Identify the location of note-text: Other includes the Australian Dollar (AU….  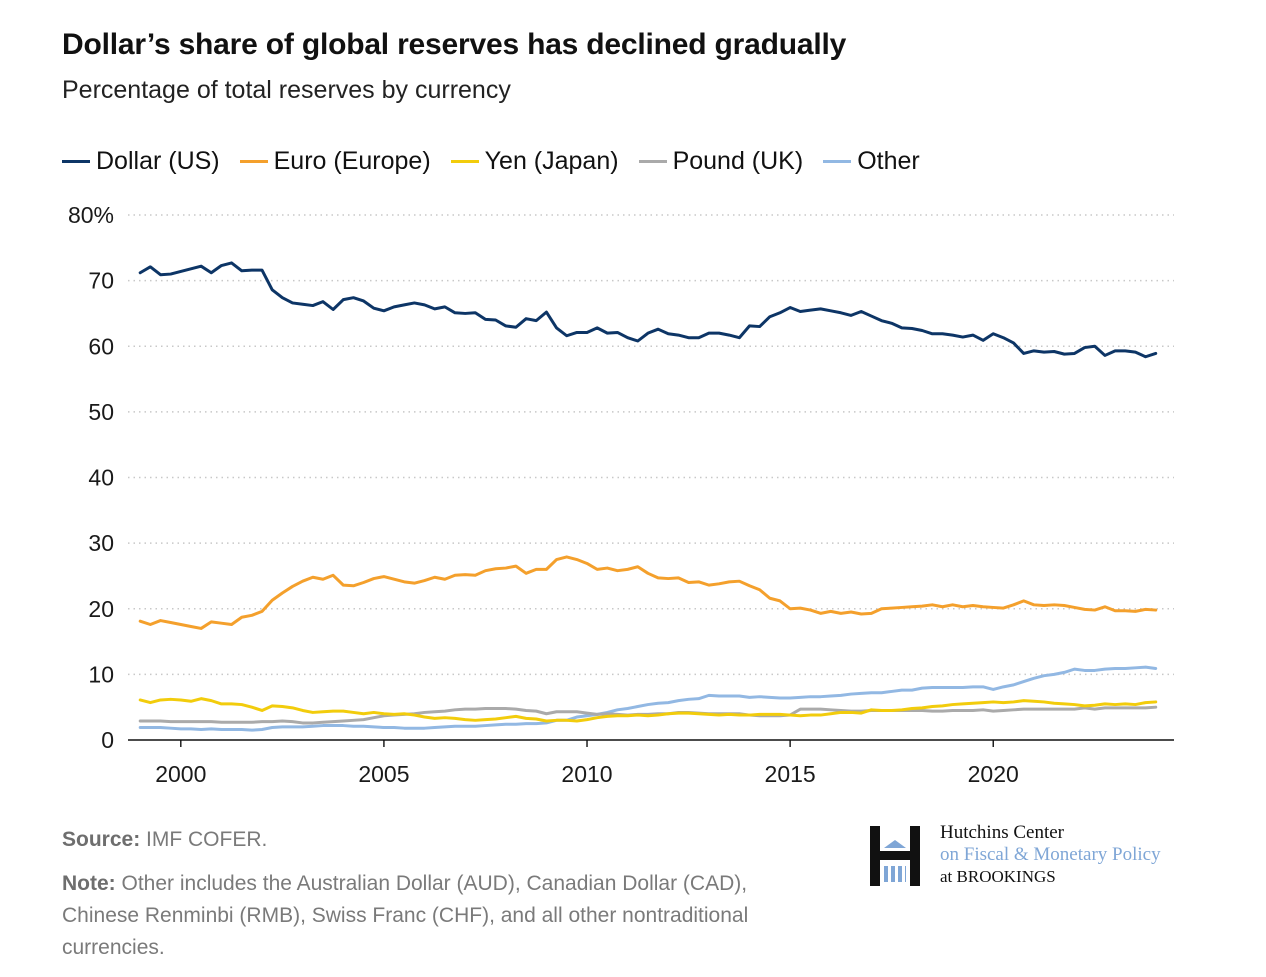
(405, 915).